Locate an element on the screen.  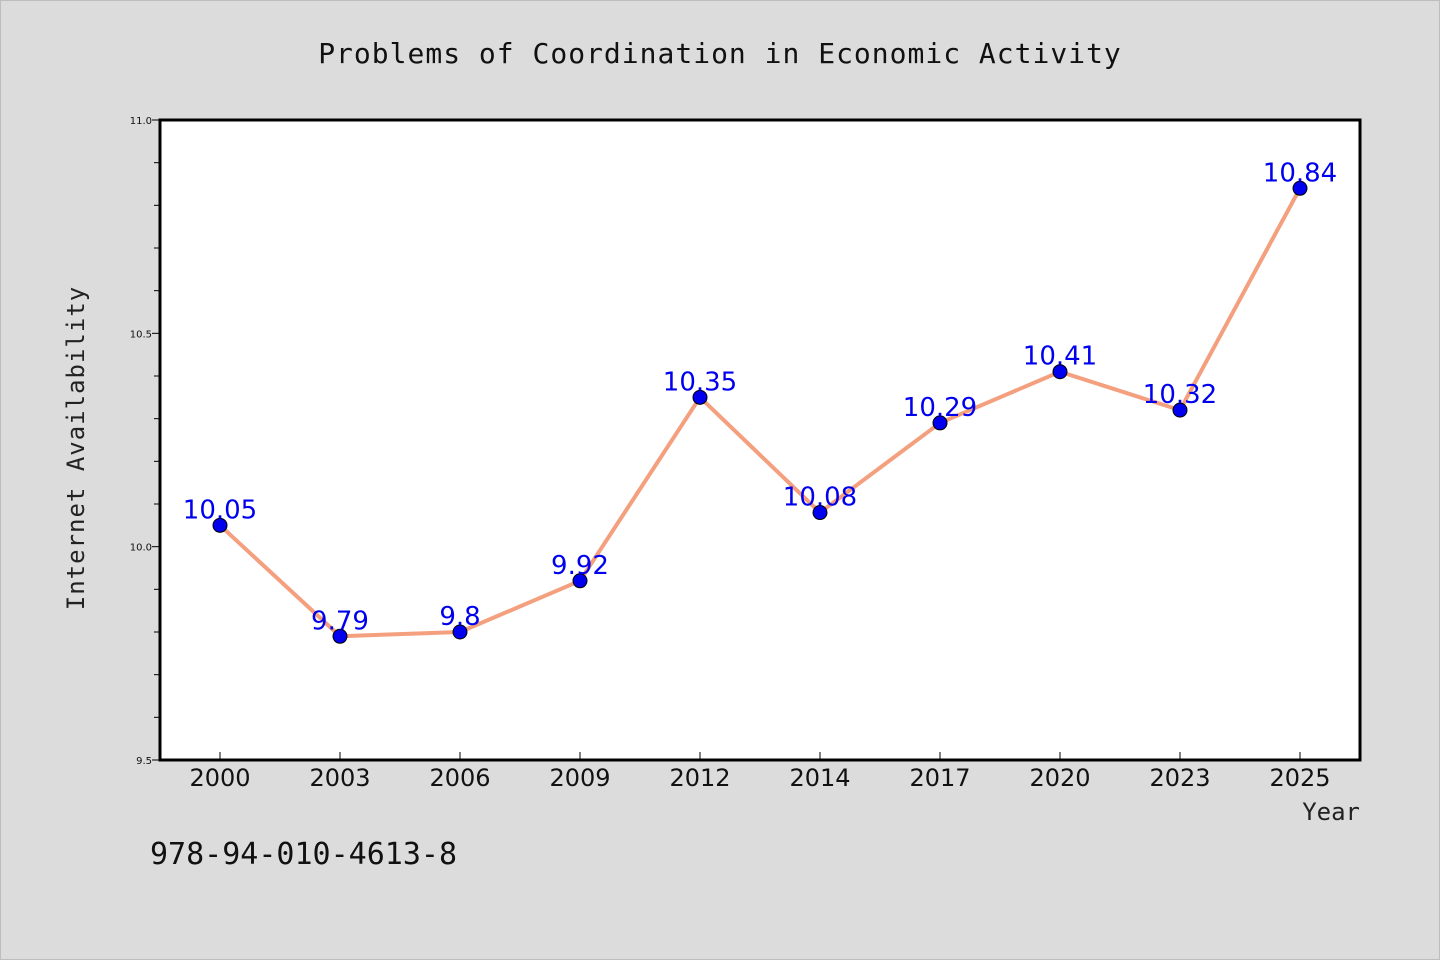
y-axis-ticks: 9.5 10.0 10.5 11.0 is located at coordinates (145, 441).